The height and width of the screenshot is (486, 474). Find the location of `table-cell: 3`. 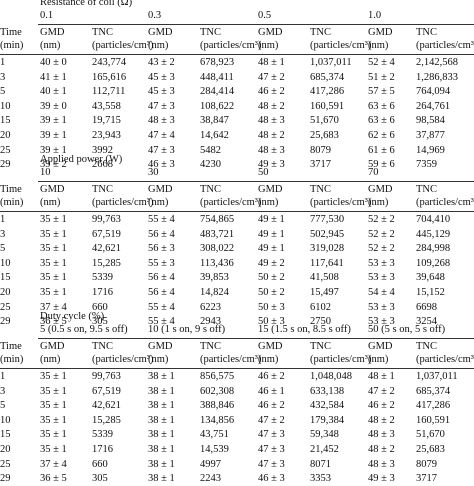

table-cell: 3 is located at coordinates (3, 234).